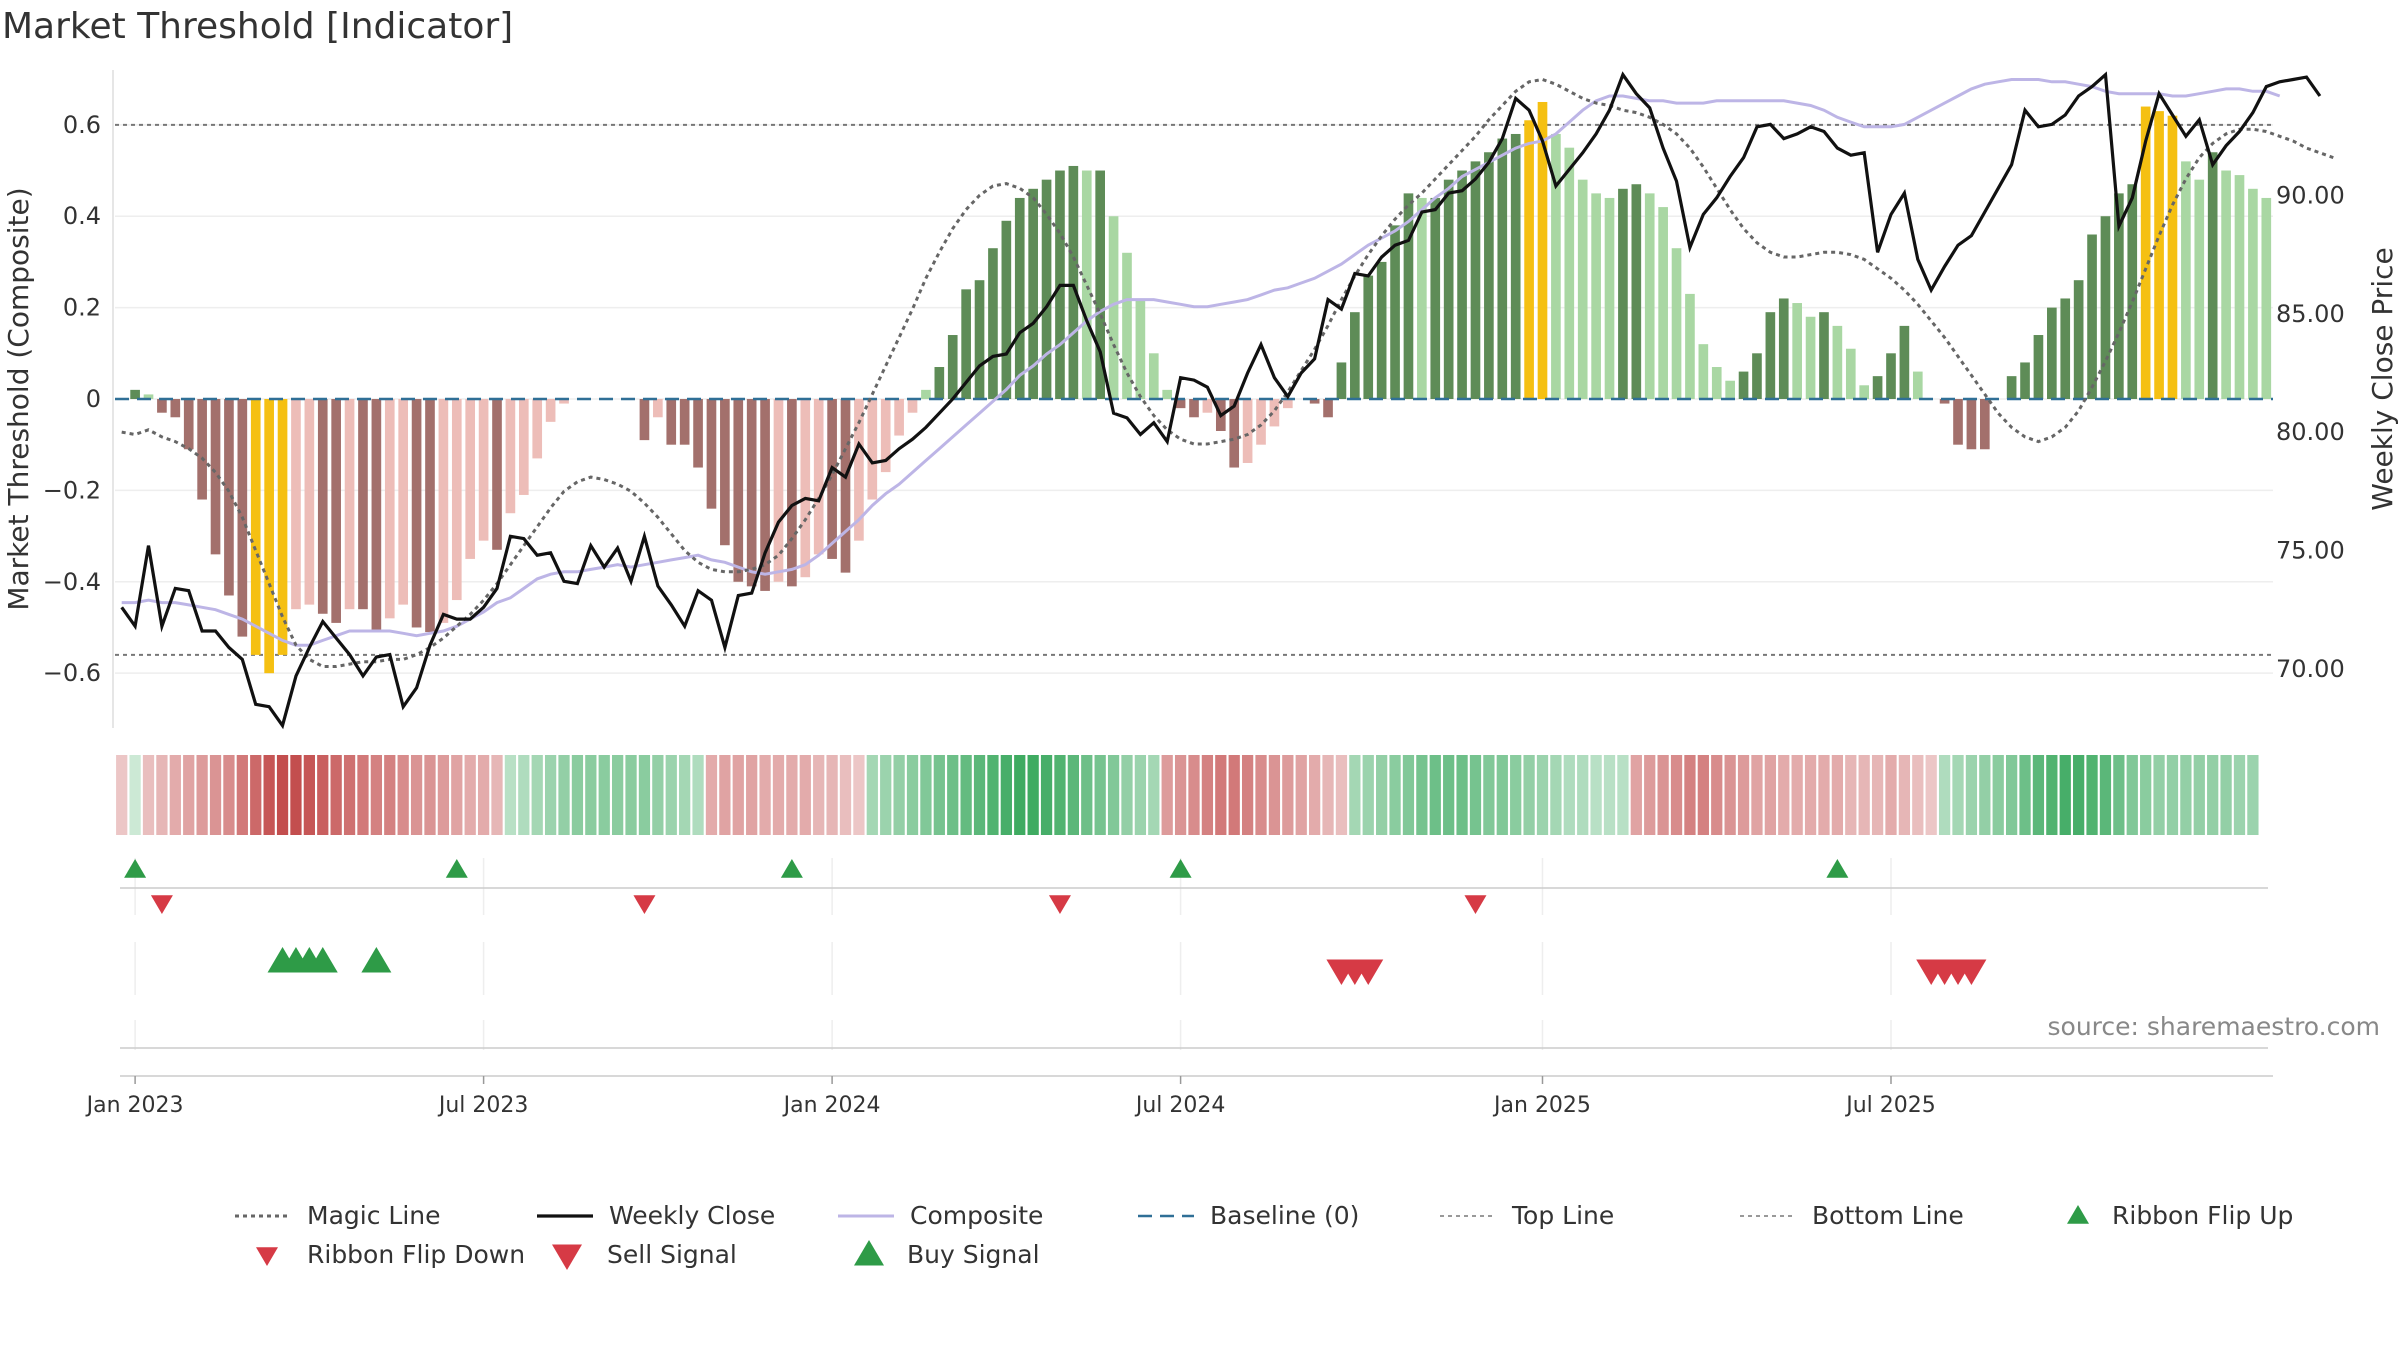 The image size is (2400, 1350). I want to click on legend-label: Ribbon Flip Down, so click(416, 1254).